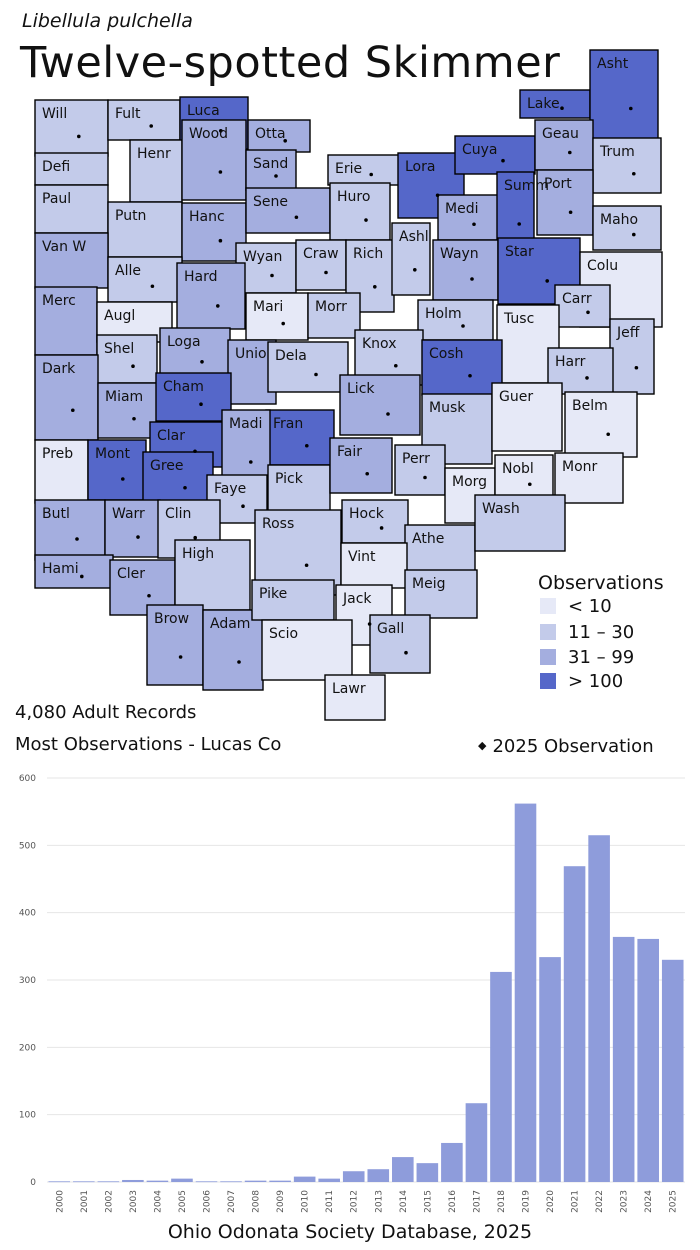 This screenshot has height=1250, width=700. I want to click on observation-2025-key: ◆ 2025 Observation, so click(566, 746).